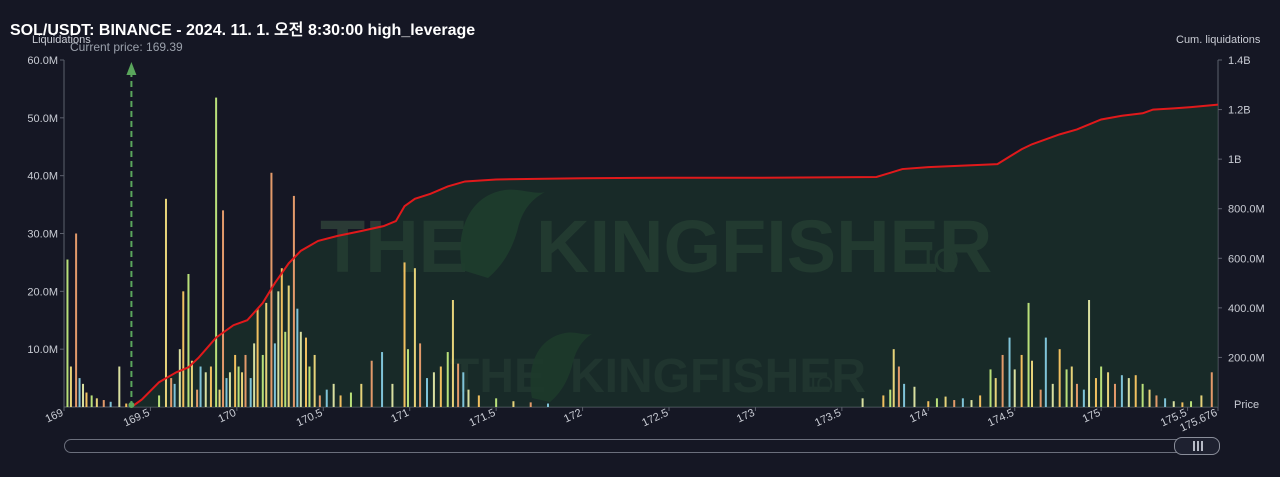 The width and height of the screenshot is (1280, 477). What do you see at coordinates (1234, 160) in the screenshot?
I see `right-tick-label: 1B` at bounding box center [1234, 160].